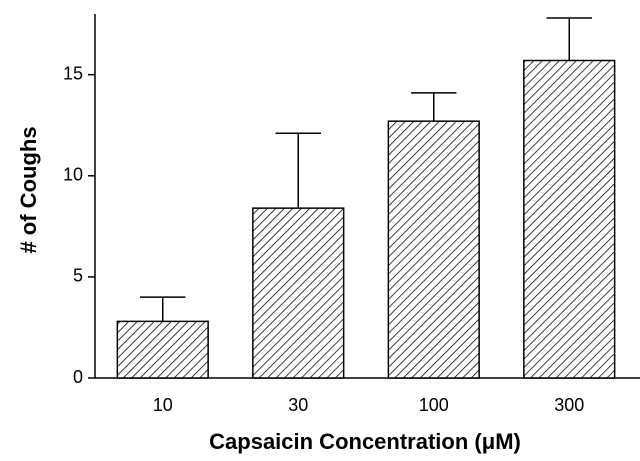  What do you see at coordinates (73, 73) in the screenshot?
I see `y-tick-label: 15` at bounding box center [73, 73].